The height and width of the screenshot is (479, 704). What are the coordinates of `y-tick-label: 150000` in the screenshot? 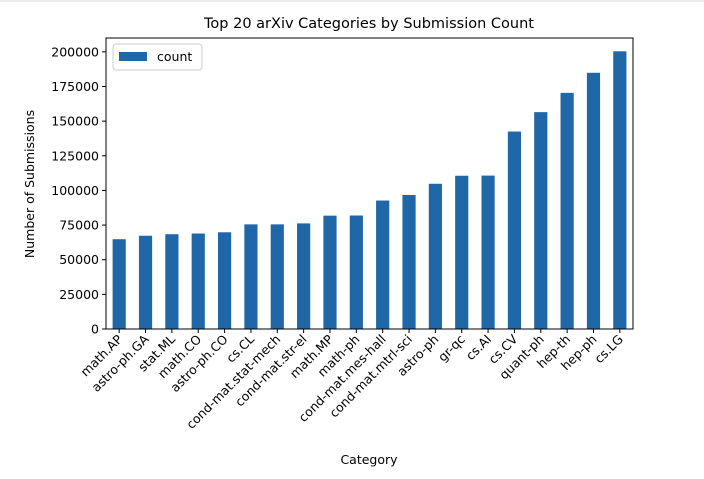 It's located at (75, 121).